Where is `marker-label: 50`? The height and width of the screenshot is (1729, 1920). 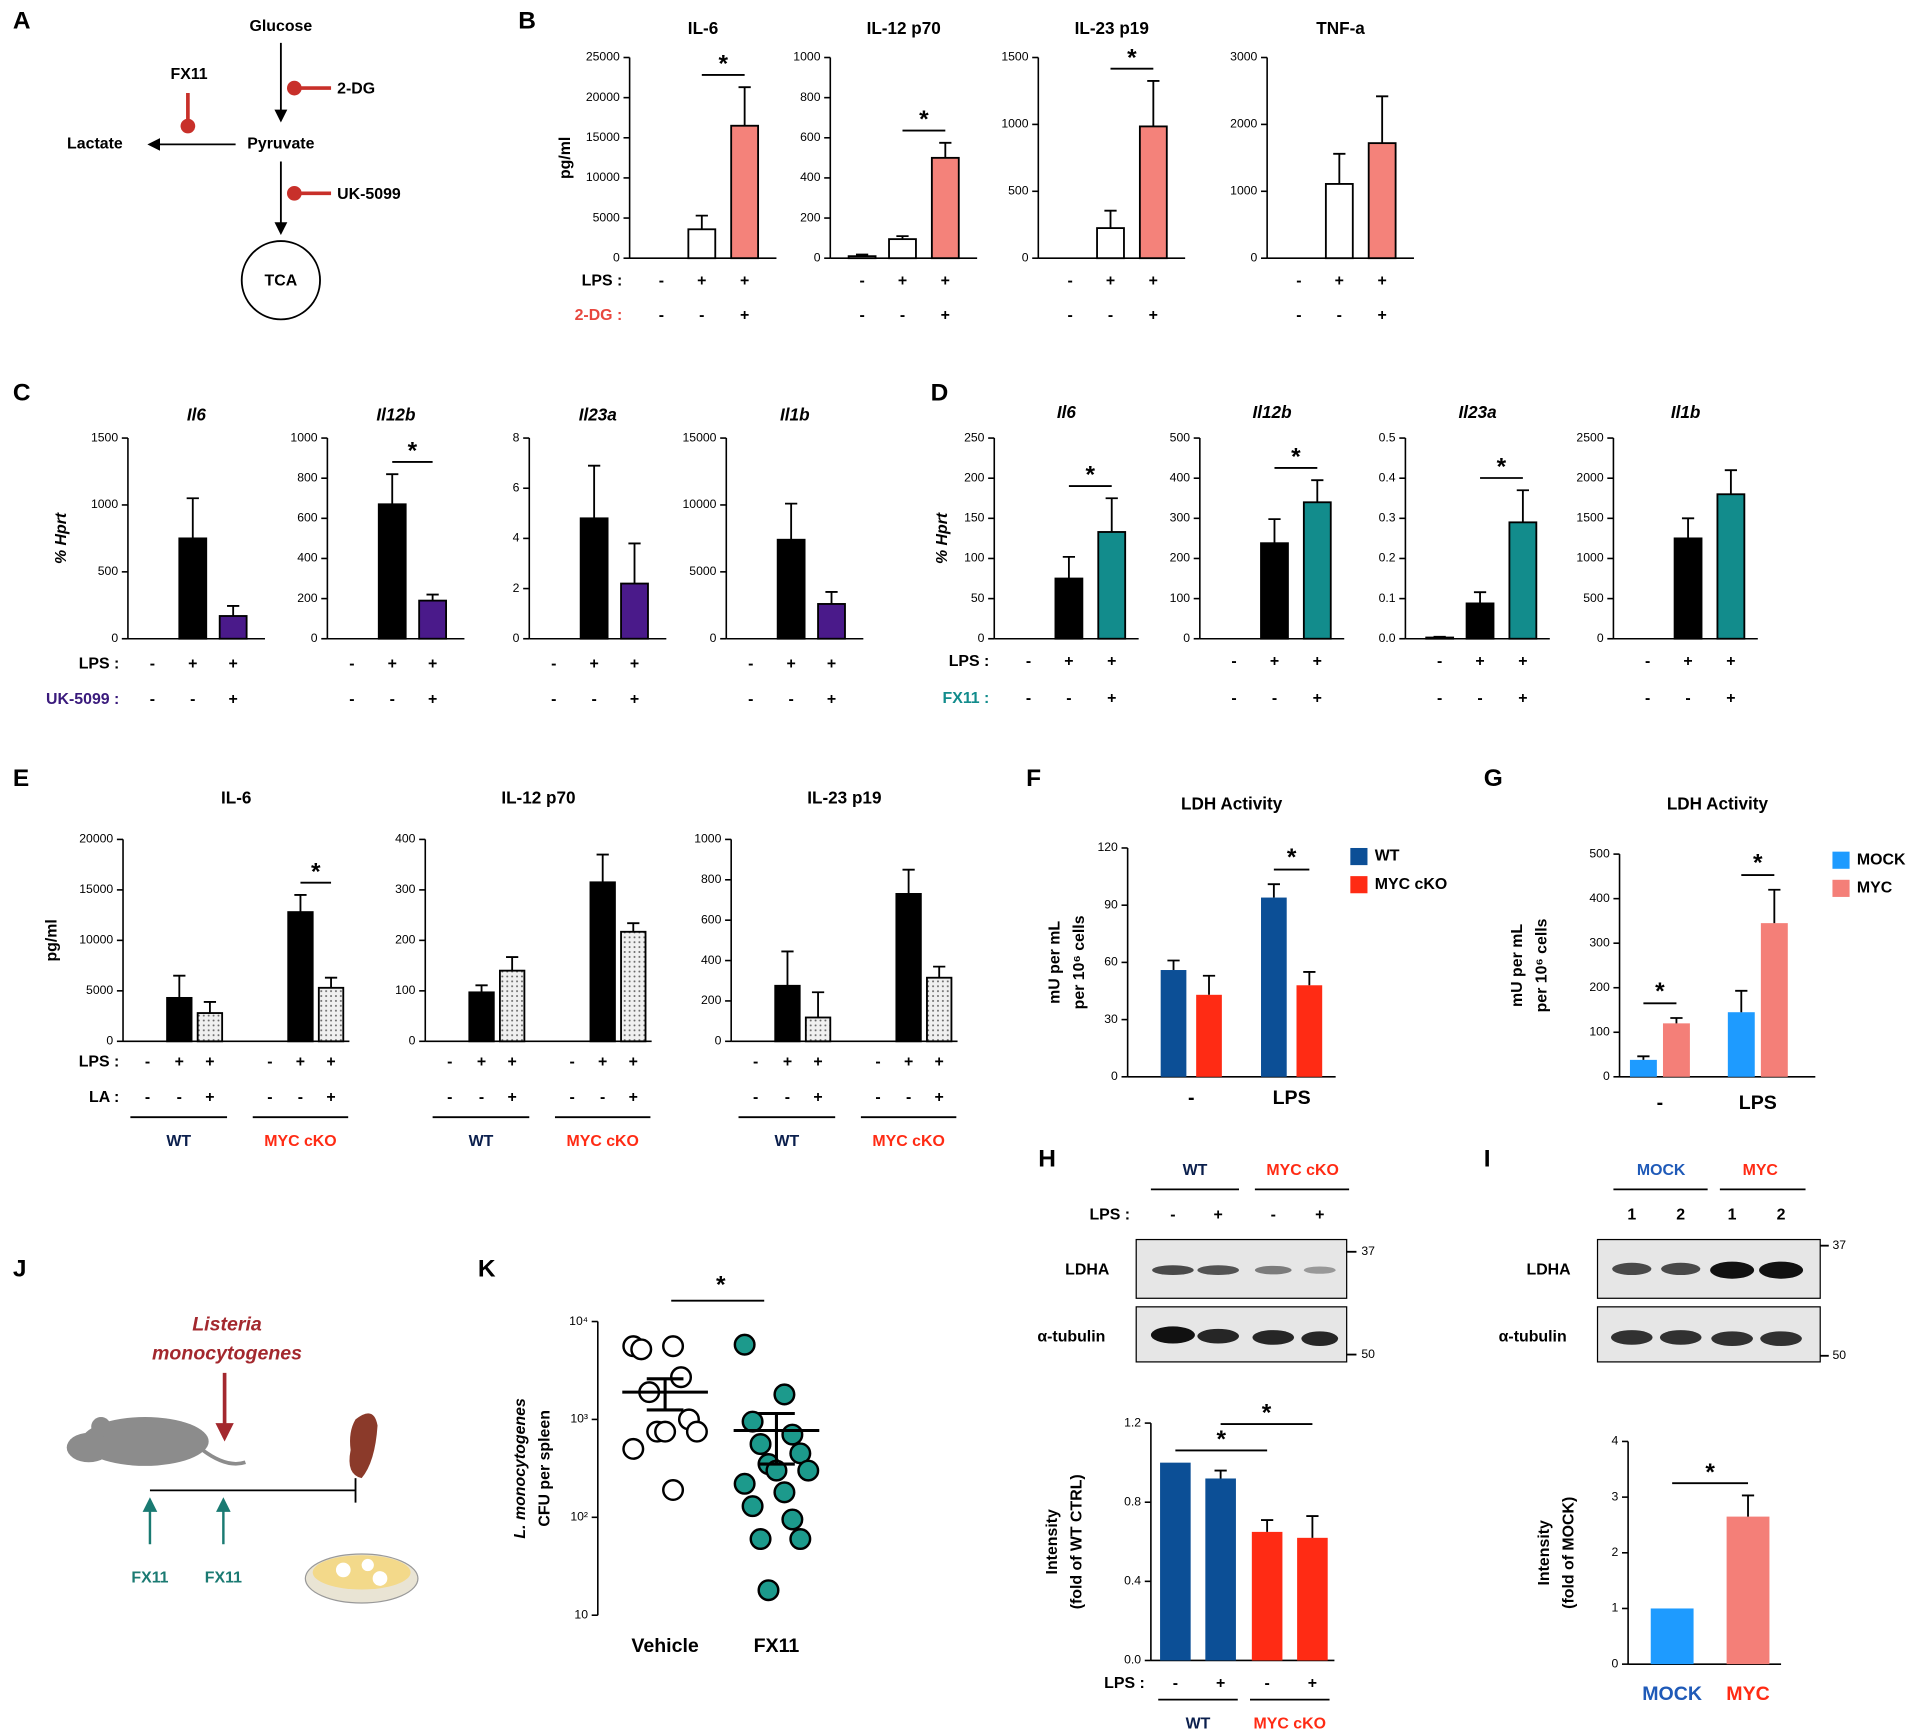
marker-label: 50 is located at coordinates (1839, 1355).